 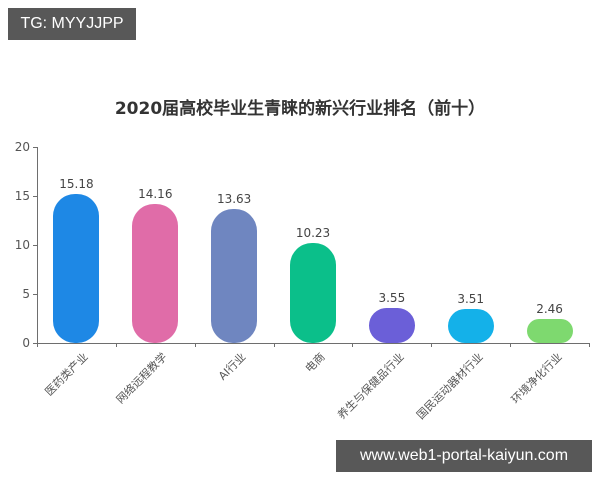 What do you see at coordinates (76, 184) in the screenshot?
I see `value-label: 15.18` at bounding box center [76, 184].